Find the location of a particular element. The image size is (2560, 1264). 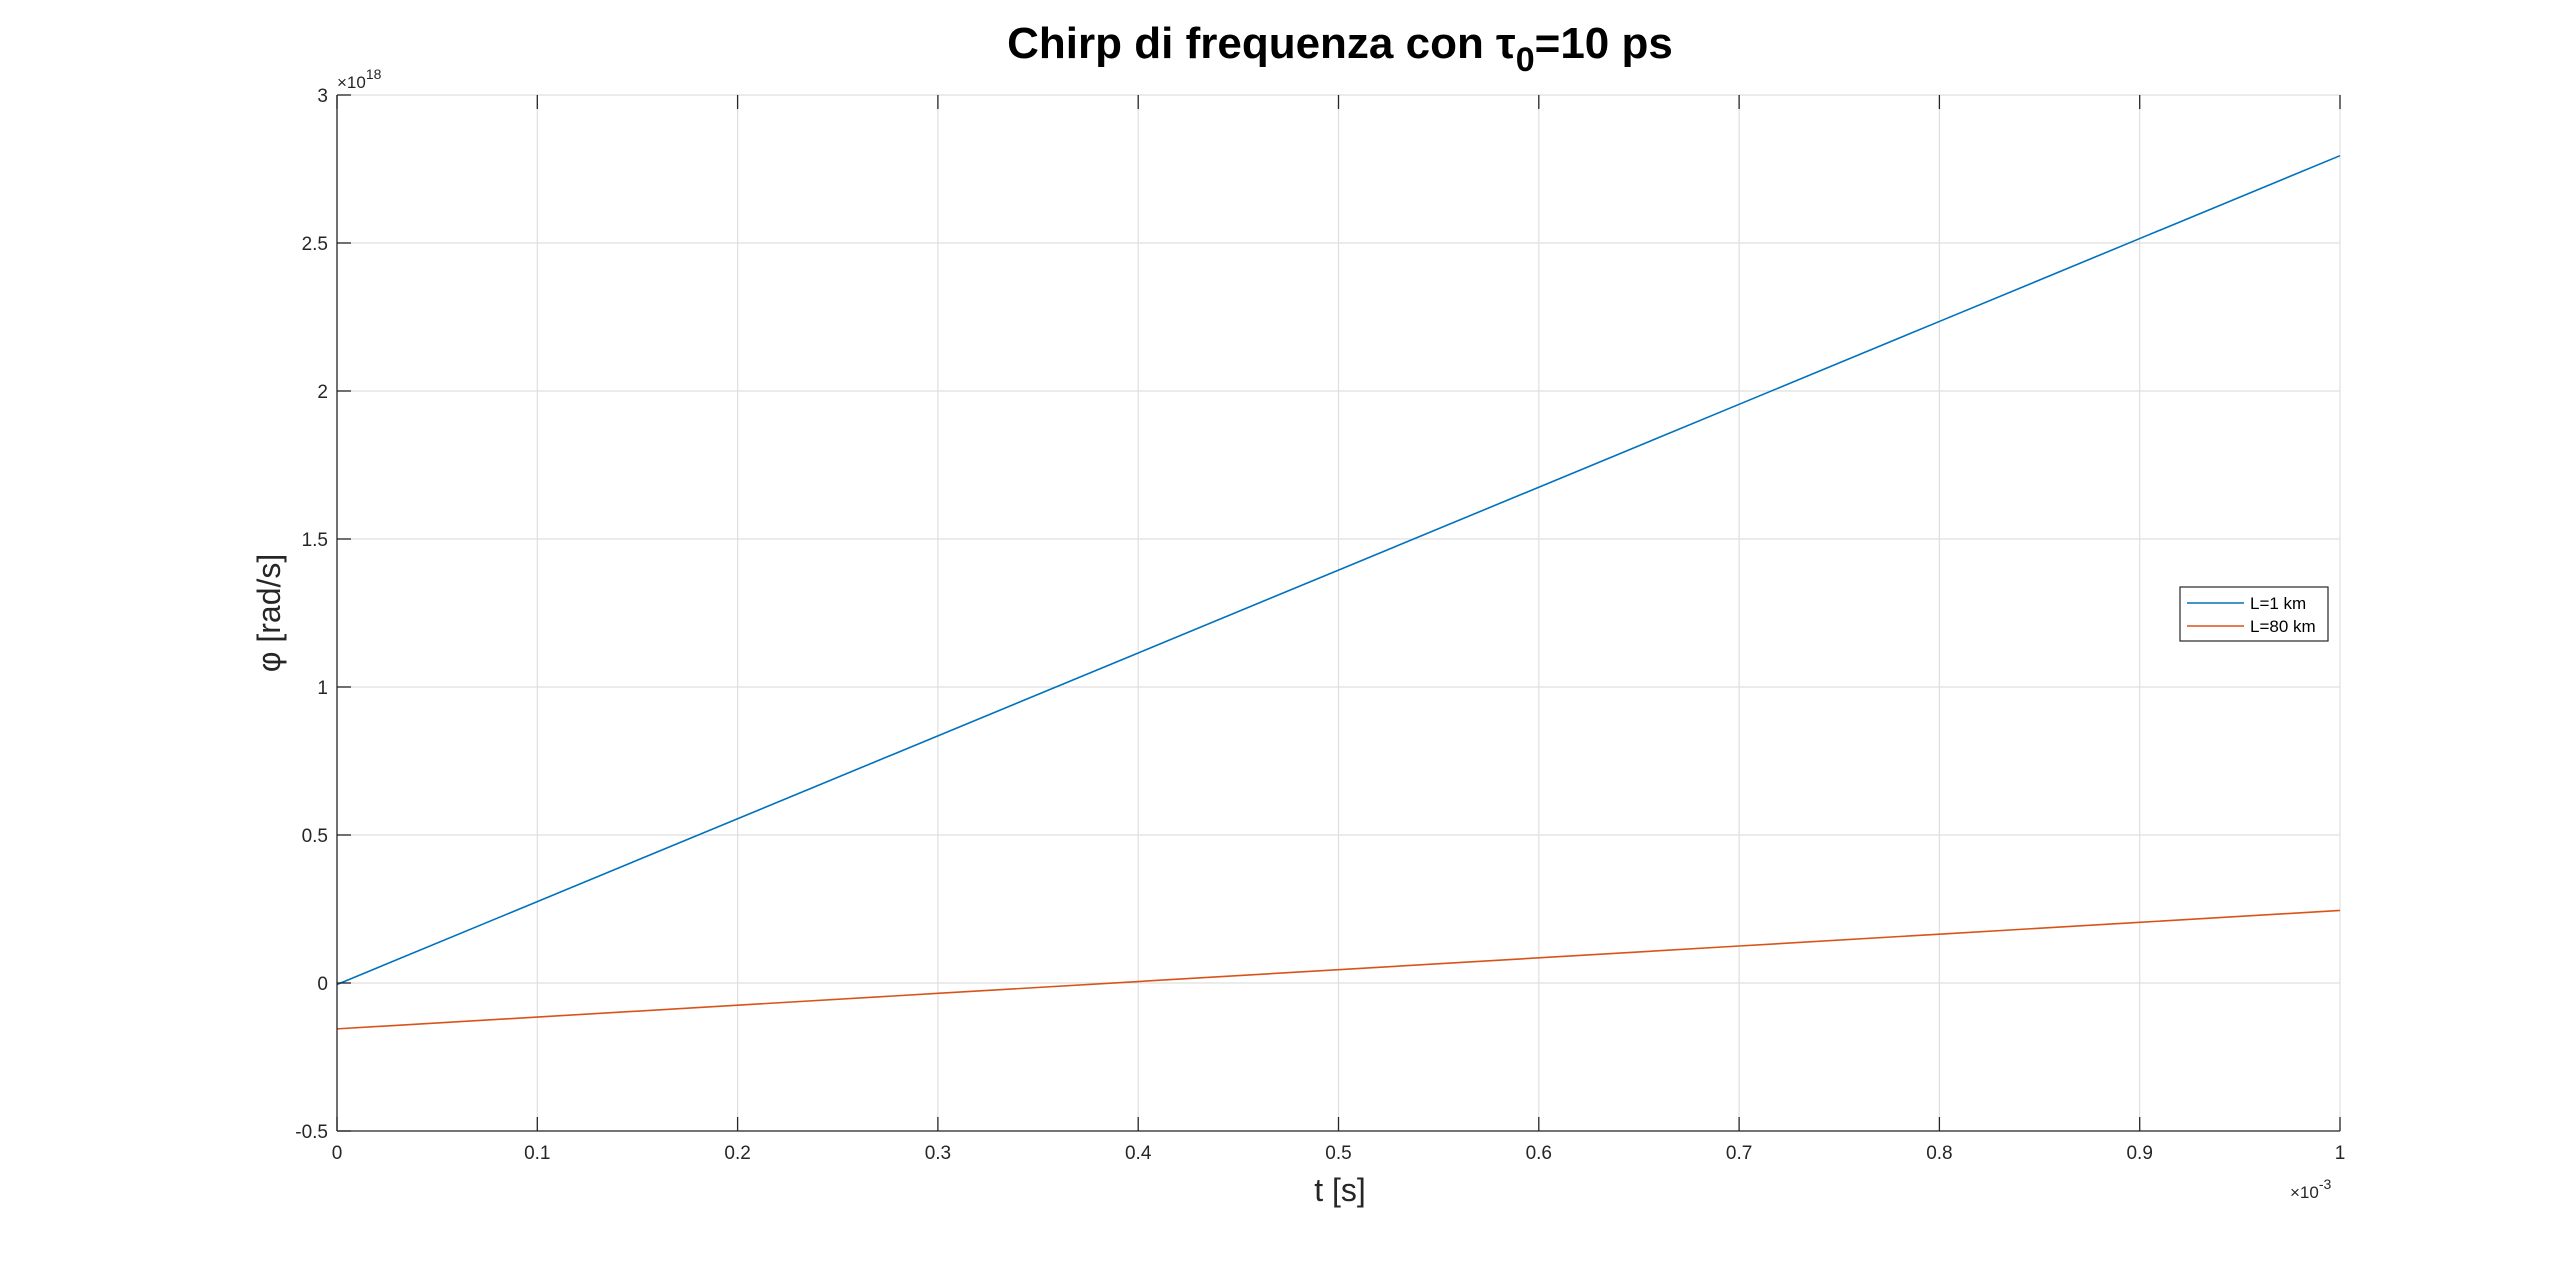

chart-title: Chirp di frequenza con τ0=10 ps is located at coordinates (1340, 49).